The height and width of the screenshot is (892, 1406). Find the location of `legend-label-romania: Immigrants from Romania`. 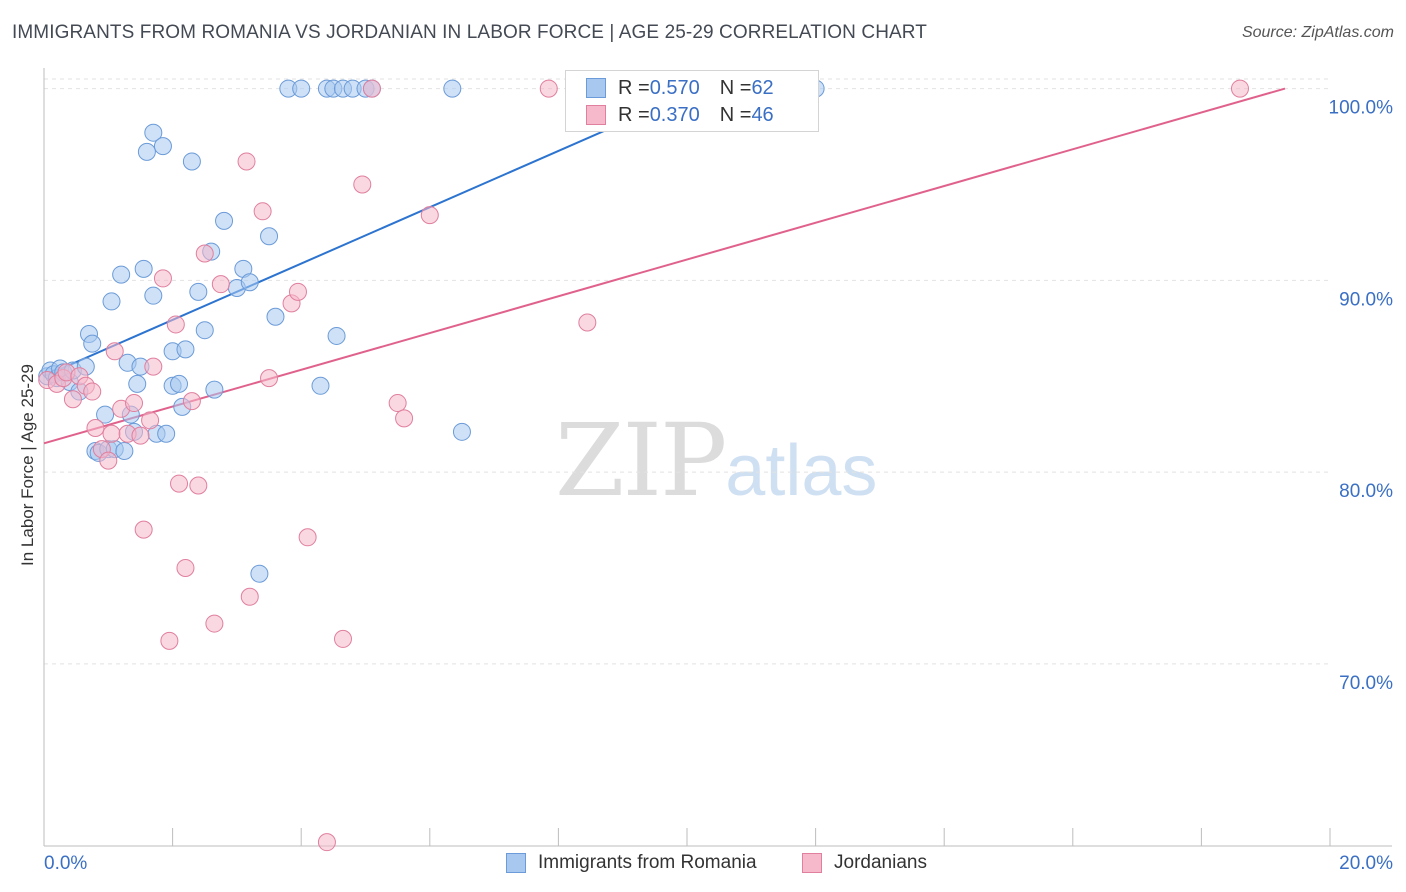

legend-label-romania: Immigrants from Romania is located at coordinates (647, 862).